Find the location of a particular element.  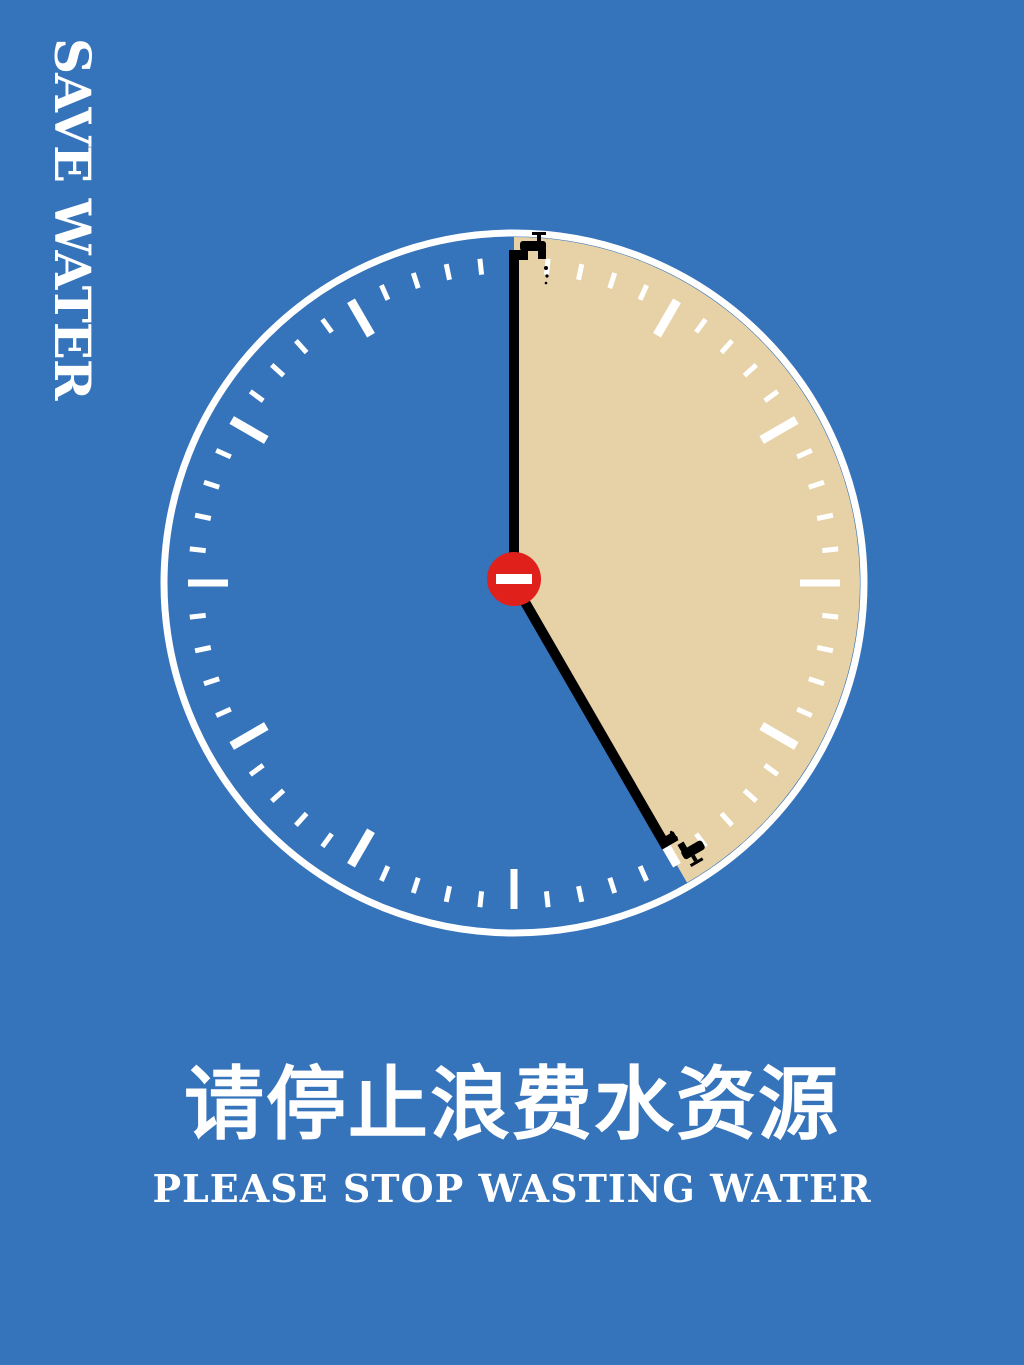

headline-english: PLEASE STOP WASTING WATER is located at coordinates (512, 1188).